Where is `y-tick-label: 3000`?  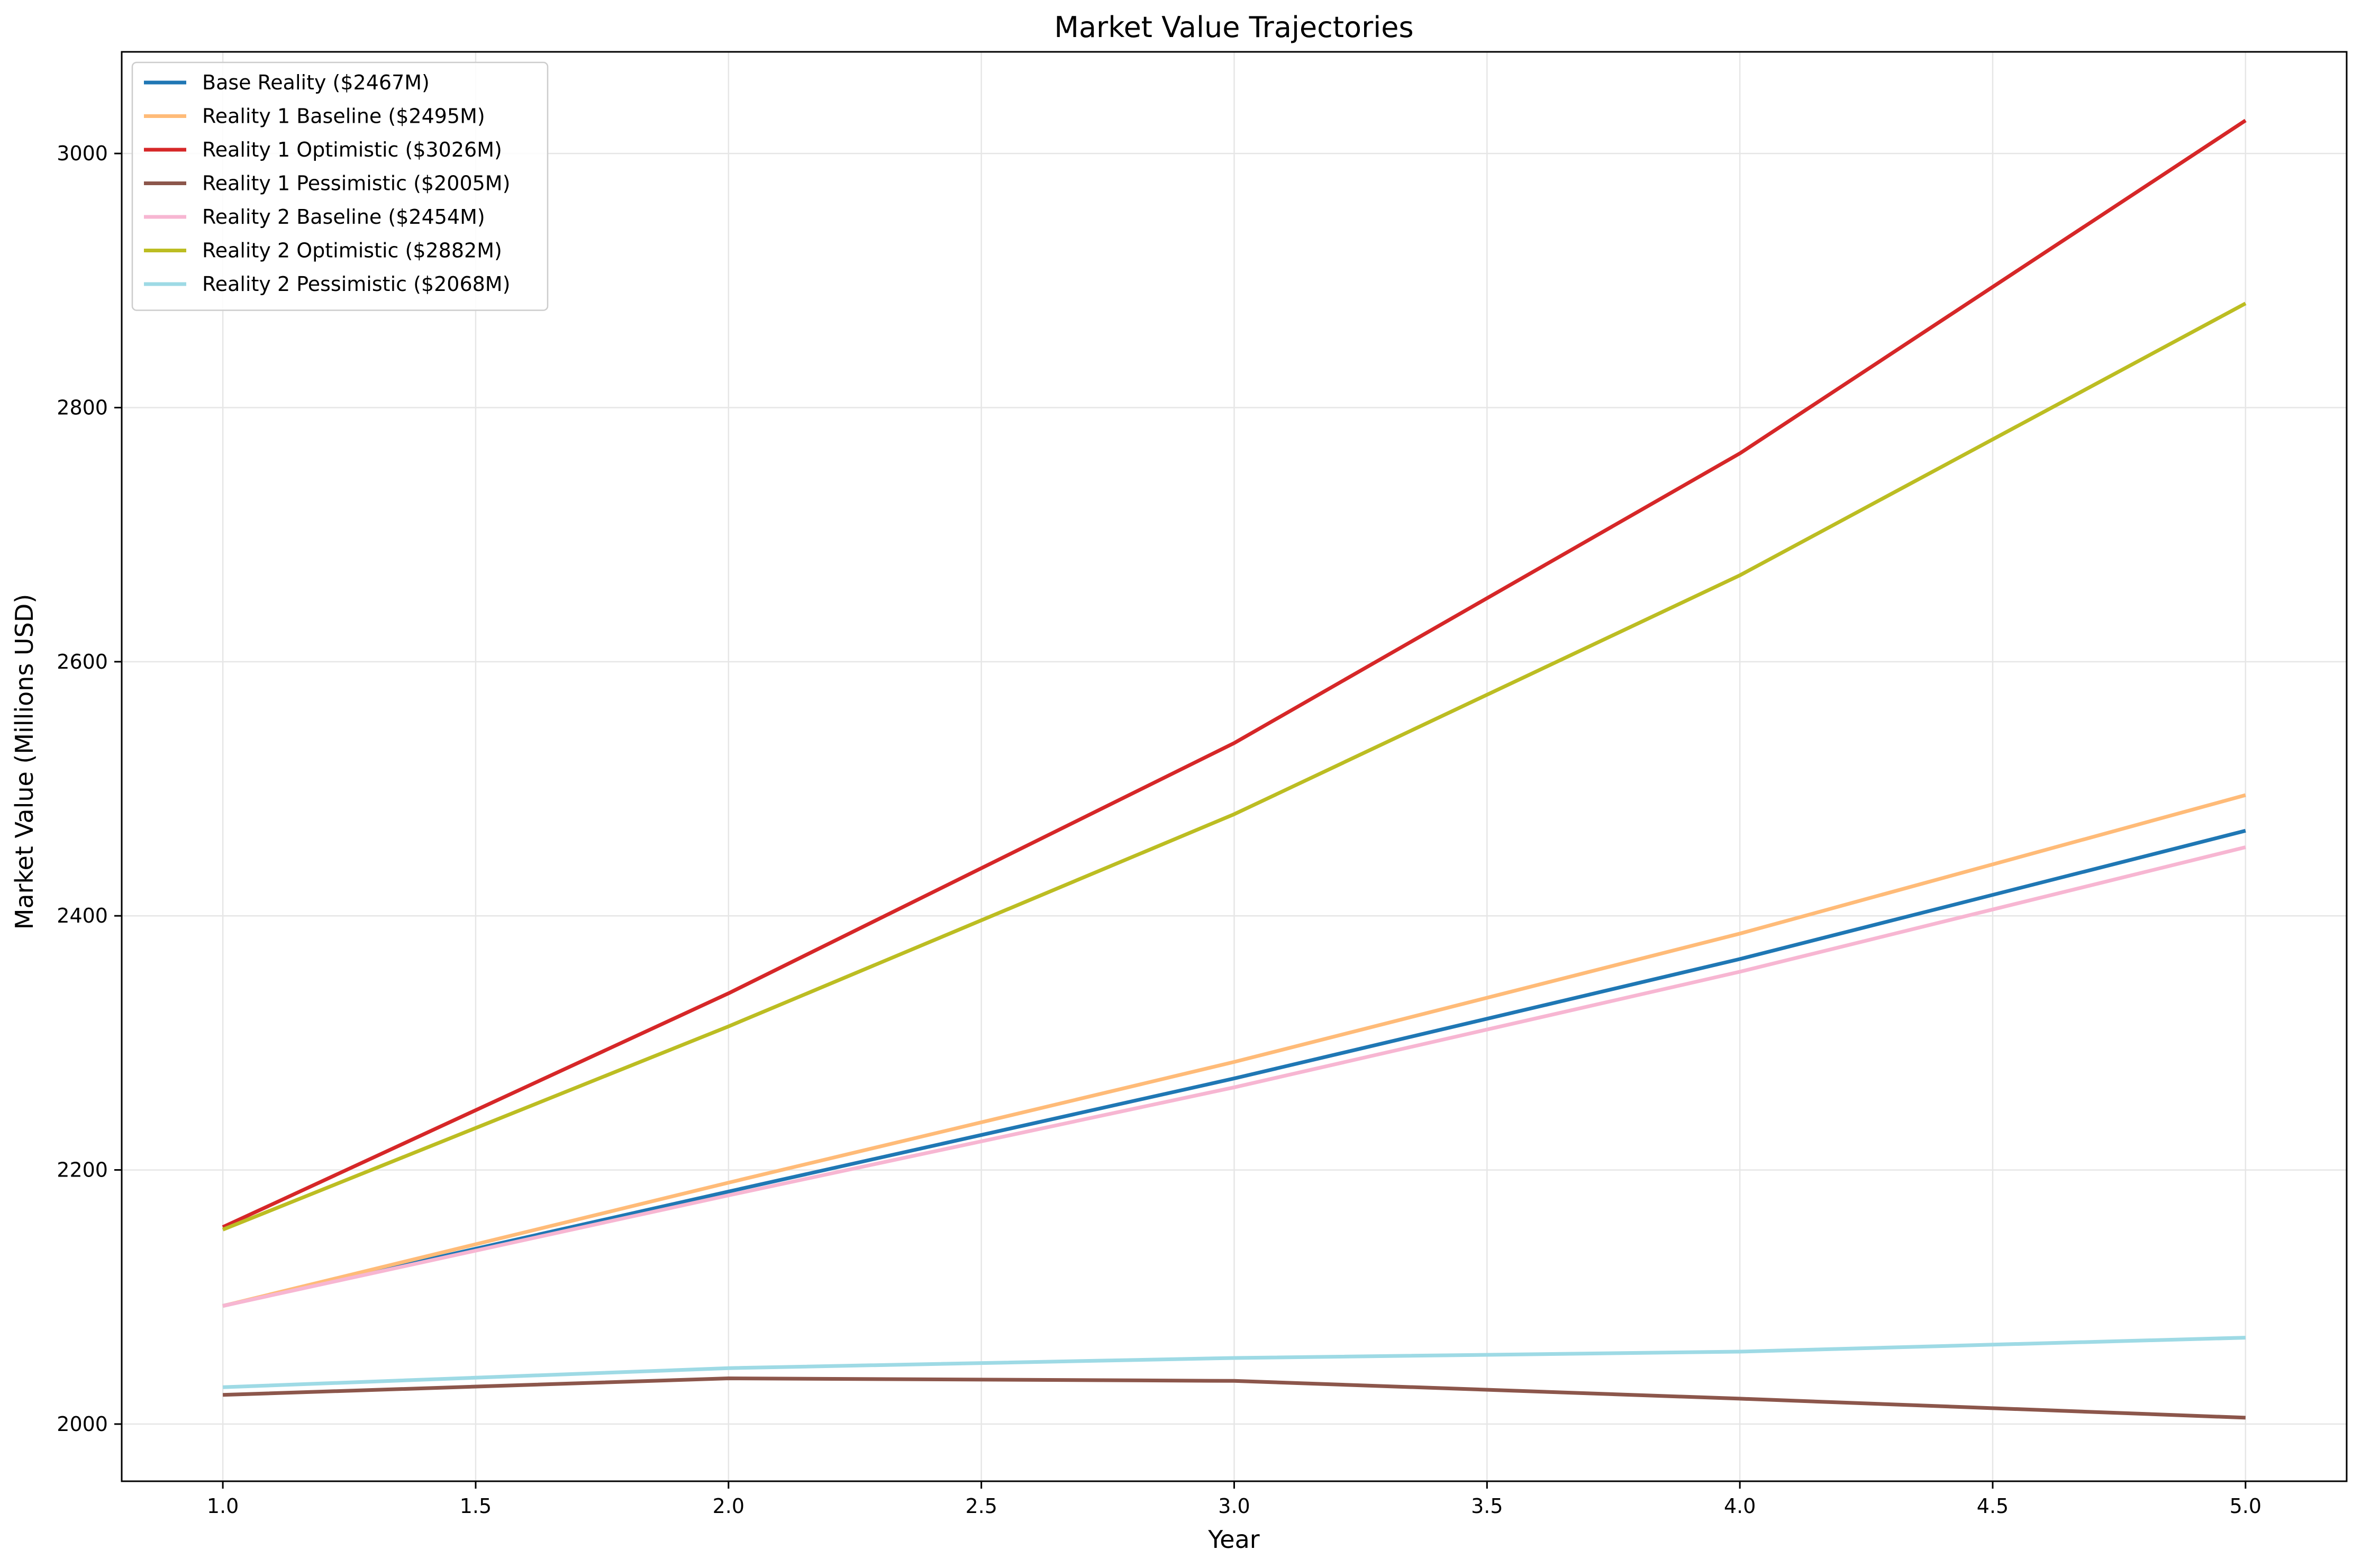
y-tick-label: 3000 is located at coordinates (82, 153).